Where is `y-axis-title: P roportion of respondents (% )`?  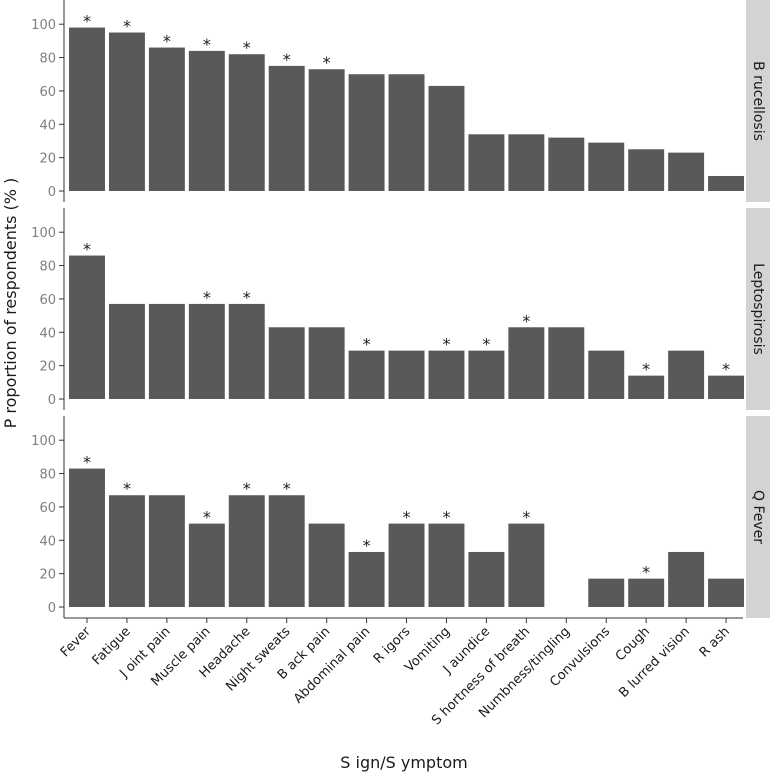
y-axis-title: P roportion of respondents (% ) is located at coordinates (10, 303).